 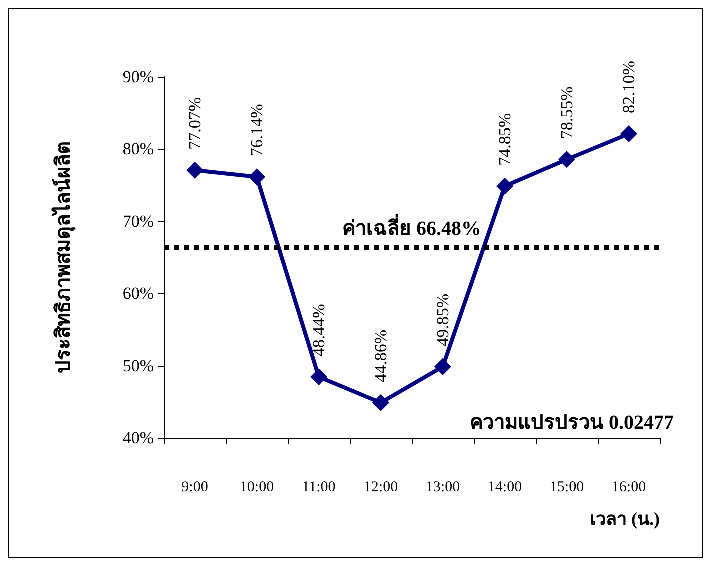 What do you see at coordinates (443, 320) in the screenshot?
I see `data-label: 49.85%` at bounding box center [443, 320].